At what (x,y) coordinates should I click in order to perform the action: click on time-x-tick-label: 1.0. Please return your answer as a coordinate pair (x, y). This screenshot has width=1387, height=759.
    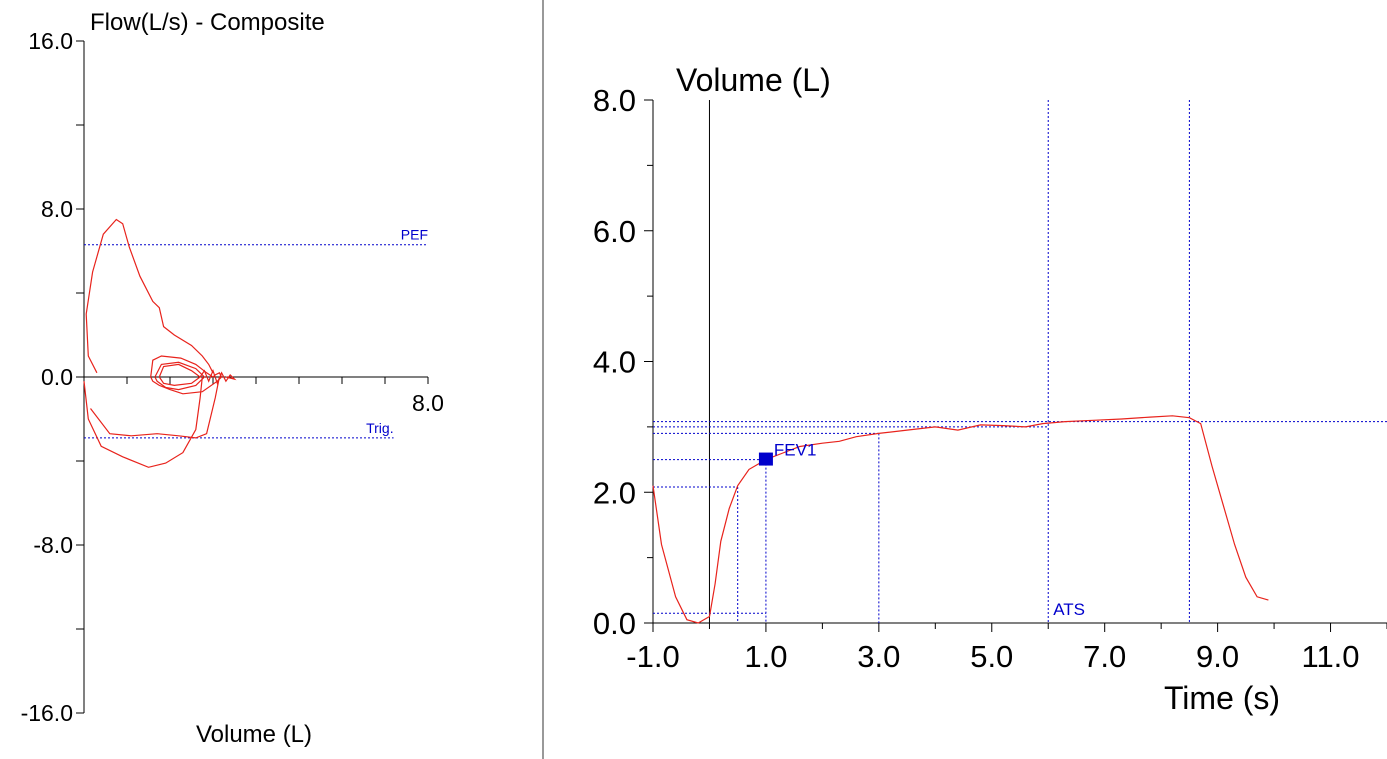
    Looking at the image, I should click on (765, 656).